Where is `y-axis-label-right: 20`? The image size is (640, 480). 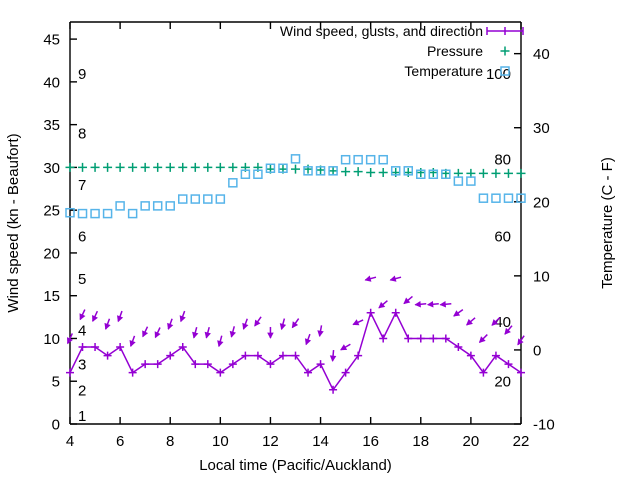 y-axis-label-right: 20 is located at coordinates (541, 202).